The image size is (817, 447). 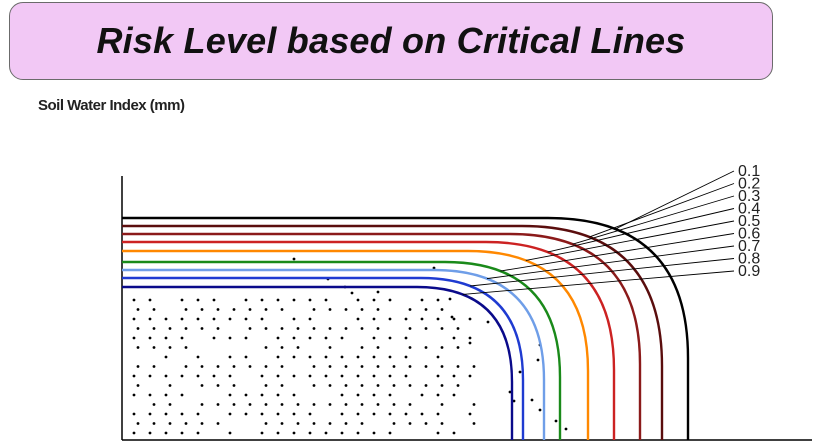 I want to click on leader-line-0.4, so click(x=641, y=230).